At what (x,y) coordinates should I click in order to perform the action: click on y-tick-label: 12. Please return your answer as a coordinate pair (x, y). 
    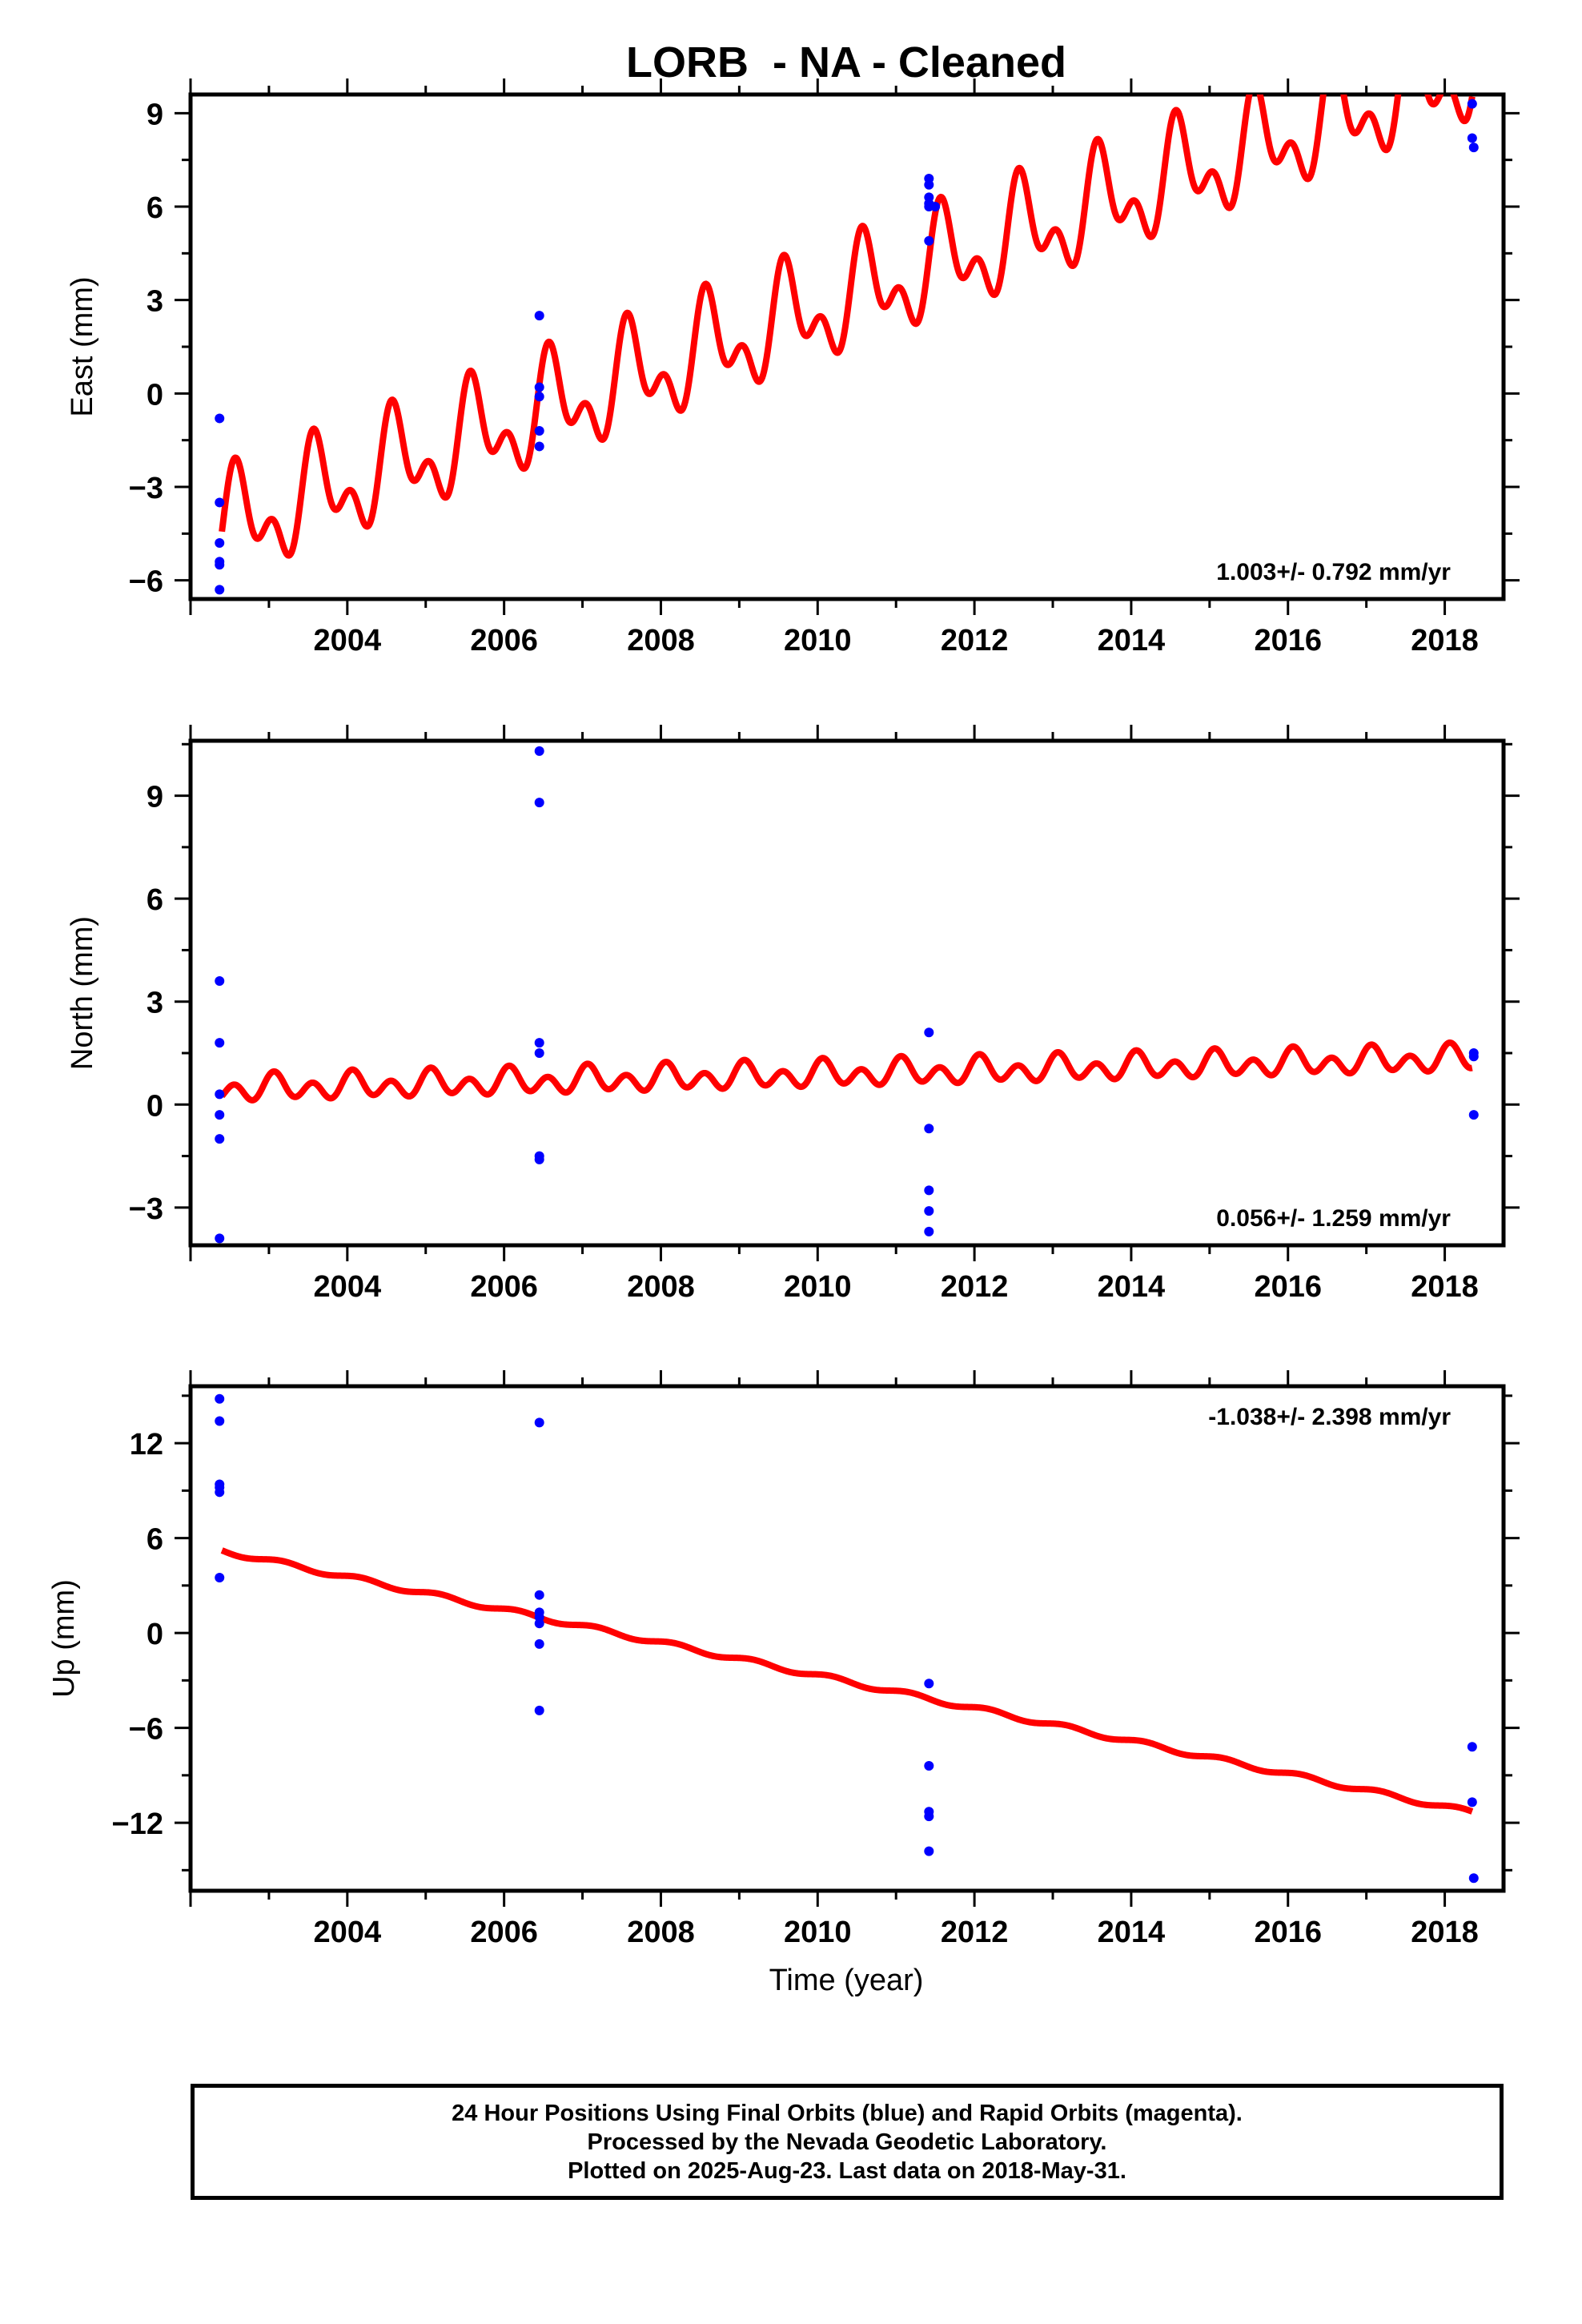
    Looking at the image, I should click on (146, 1445).